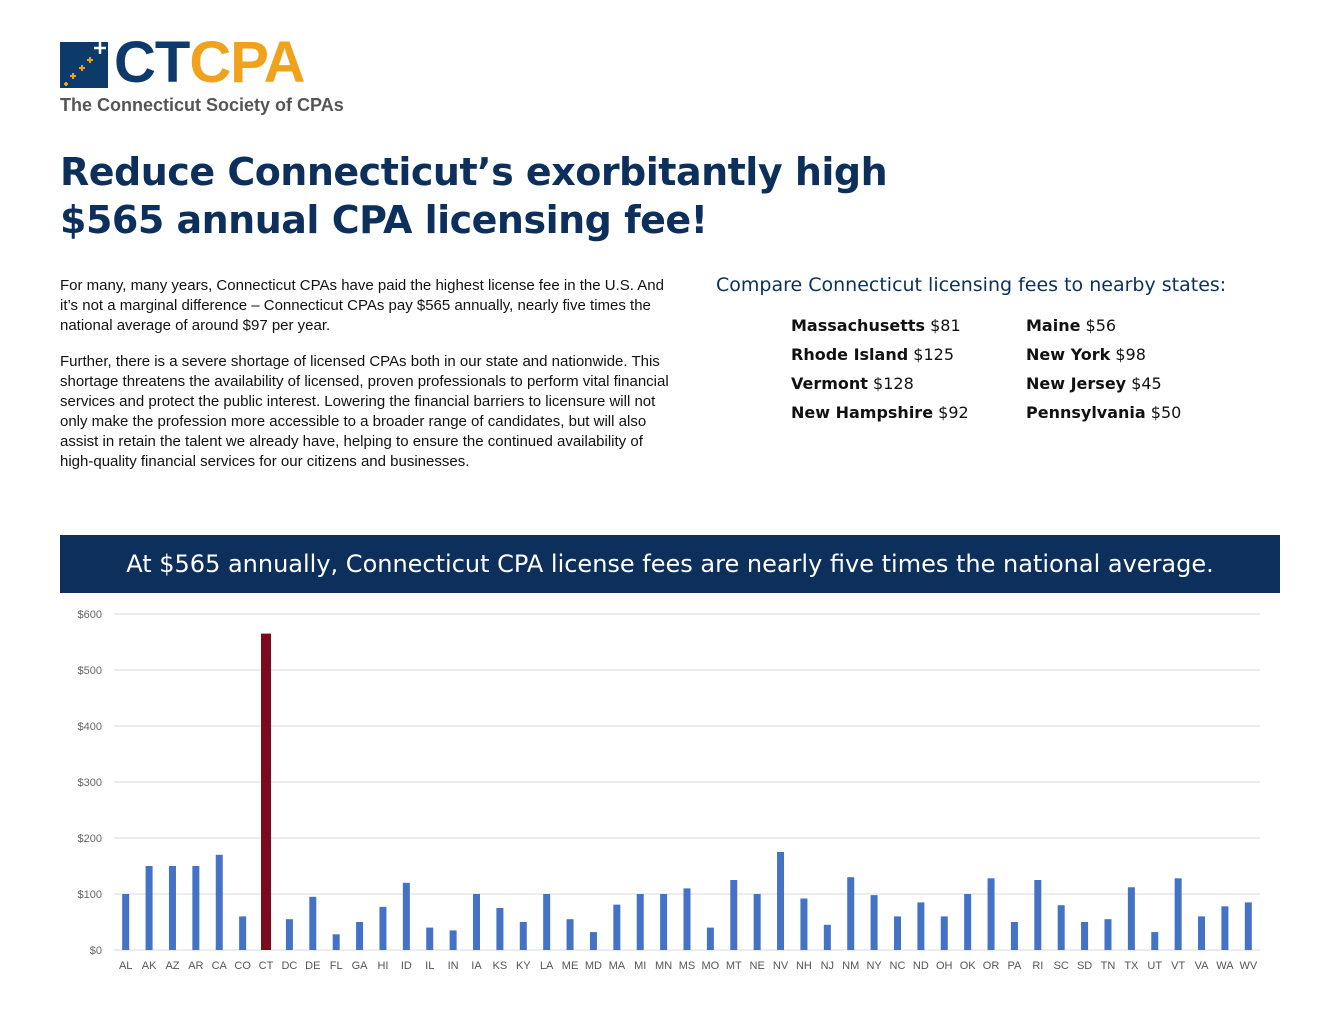 The height and width of the screenshot is (1024, 1325). What do you see at coordinates (827, 937) in the screenshot?
I see `bar-nj` at bounding box center [827, 937].